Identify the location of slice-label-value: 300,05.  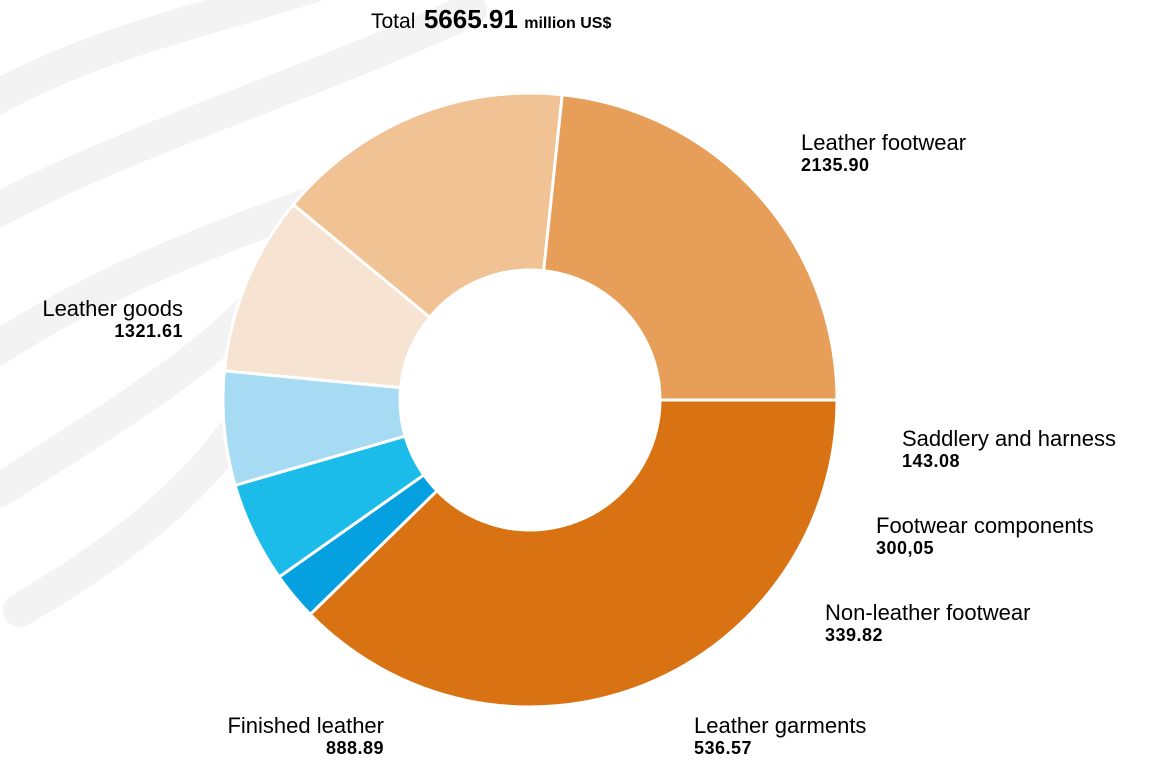
(985, 548).